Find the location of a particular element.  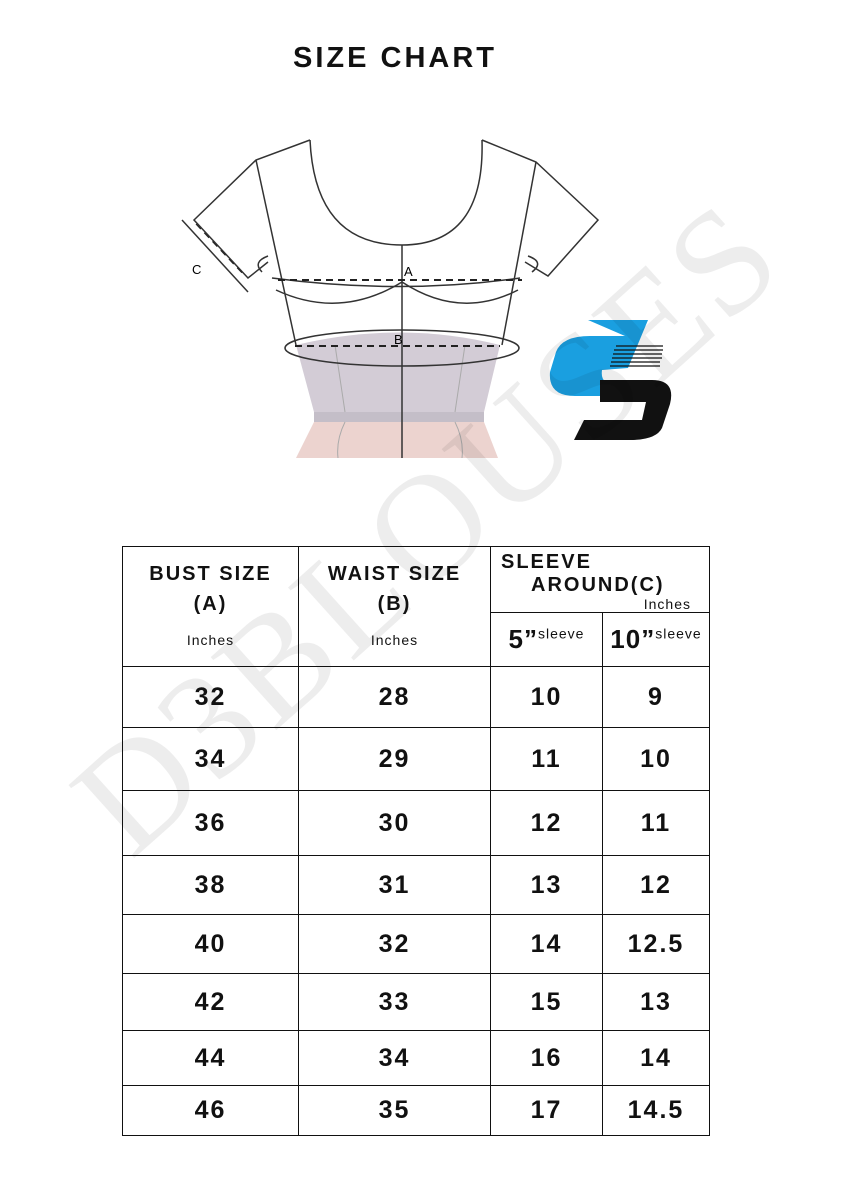

cell-waist: 33 is located at coordinates (394, 1002).